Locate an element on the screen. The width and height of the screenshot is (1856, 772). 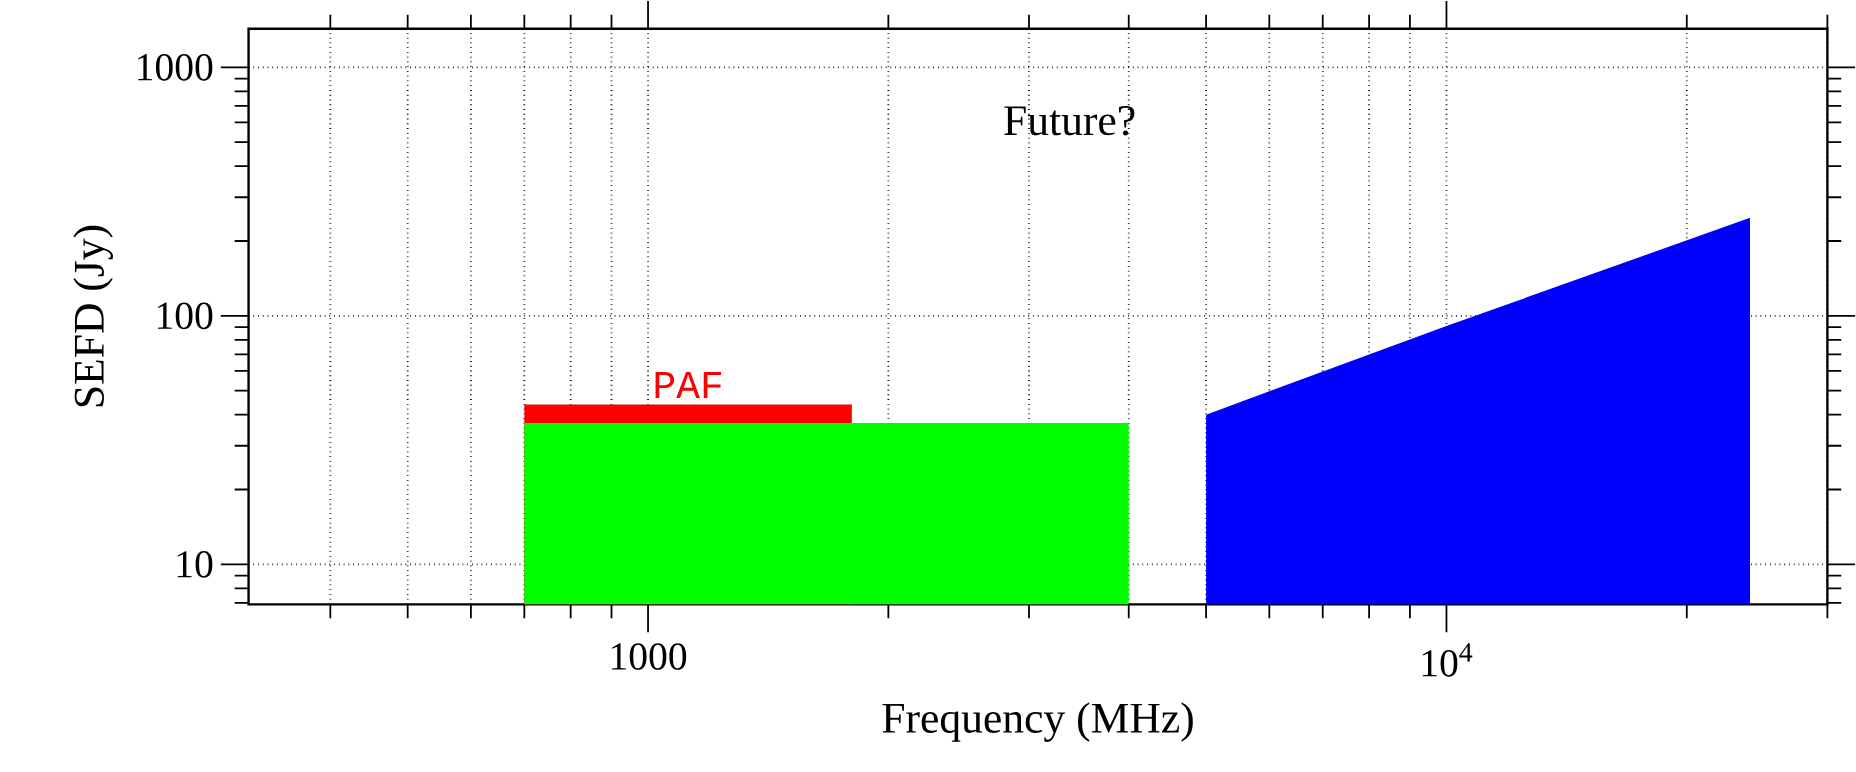
y-tick-label: 1000 is located at coordinates (175, 67).